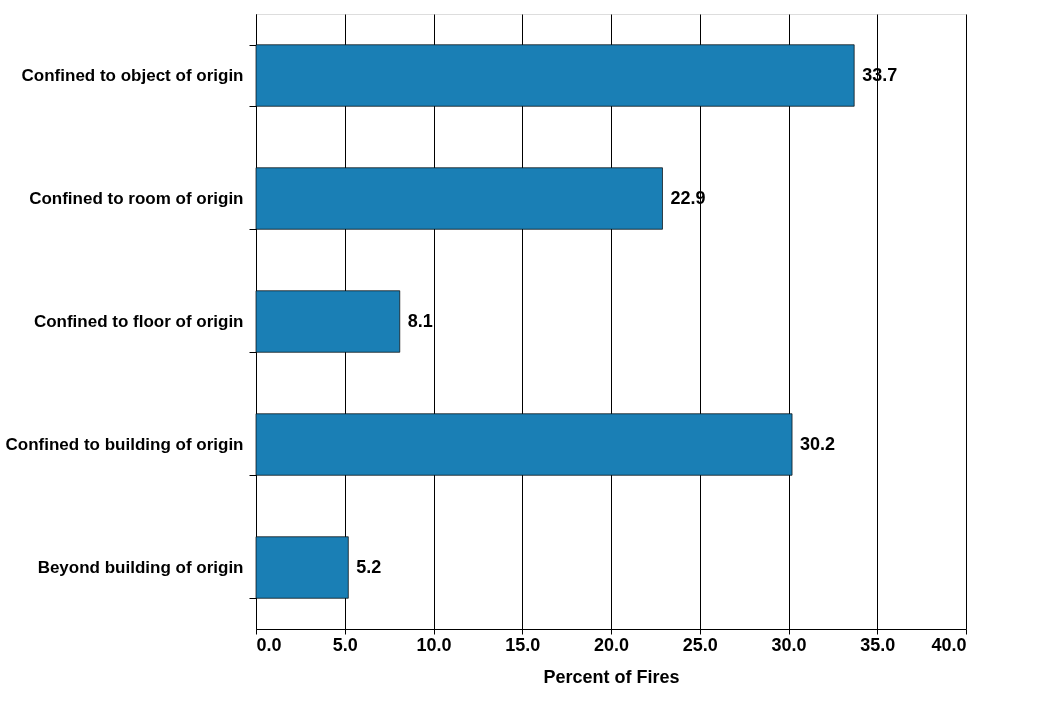 Image resolution: width=1060 pixels, height=723 pixels. Describe the element at coordinates (132, 75) in the screenshot. I see `y-tick-label: Confined to object of origin` at that location.